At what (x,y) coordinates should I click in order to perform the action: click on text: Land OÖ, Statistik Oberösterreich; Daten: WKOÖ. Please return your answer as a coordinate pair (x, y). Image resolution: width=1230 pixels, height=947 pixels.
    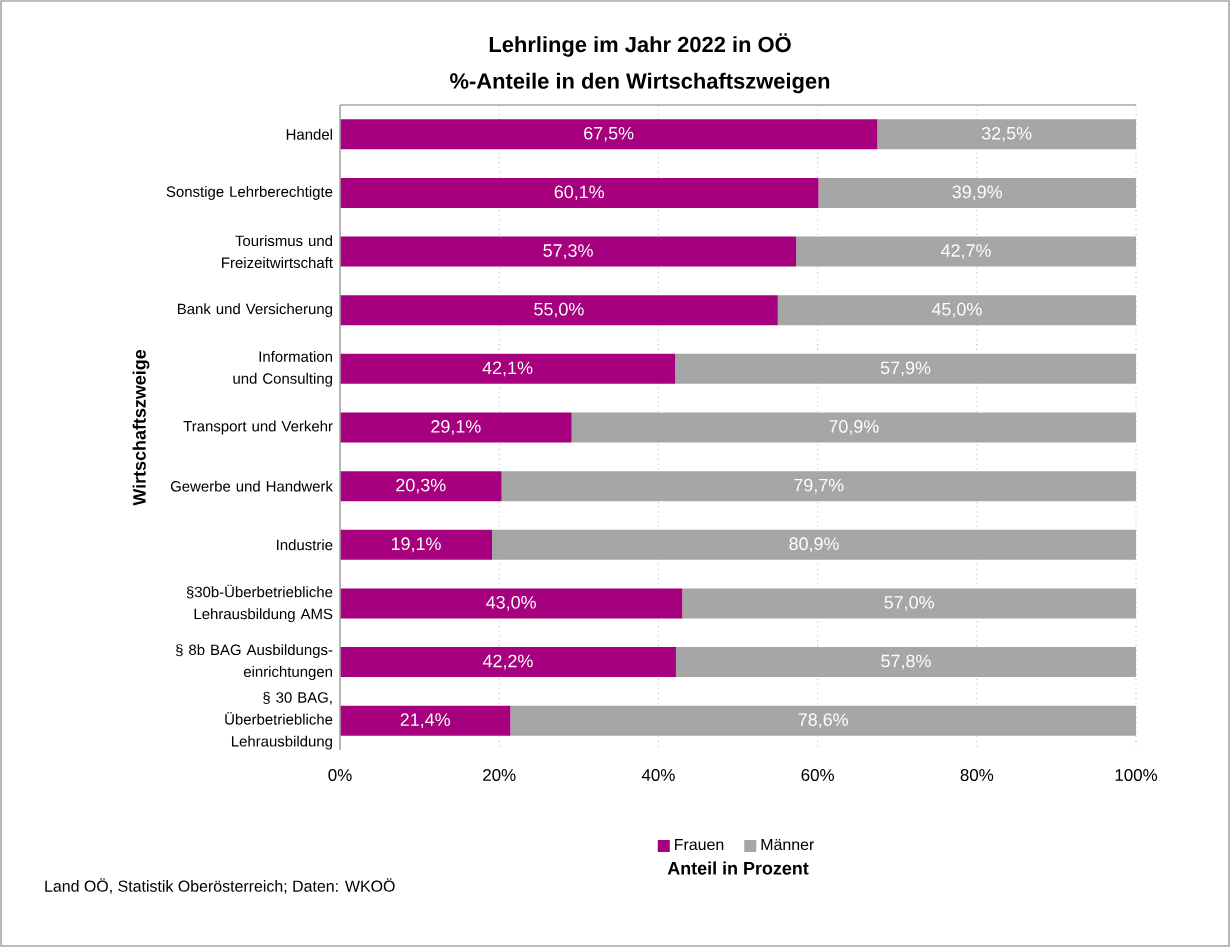
    Looking at the image, I should click on (220, 886).